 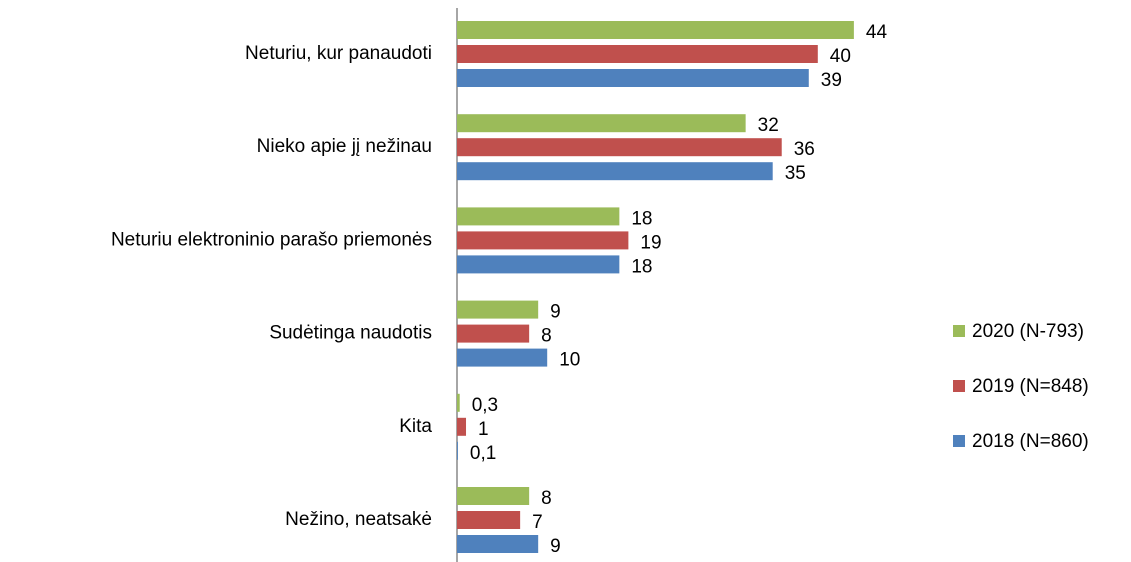 I want to click on category-label: Neturiu elektroninio parašo priemonės, so click(x=271, y=239).